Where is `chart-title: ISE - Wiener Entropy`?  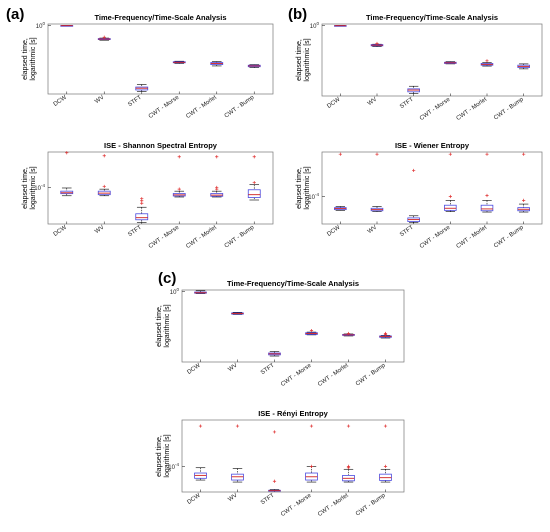 chart-title: ISE - Wiener Entropy is located at coordinates (432, 145).